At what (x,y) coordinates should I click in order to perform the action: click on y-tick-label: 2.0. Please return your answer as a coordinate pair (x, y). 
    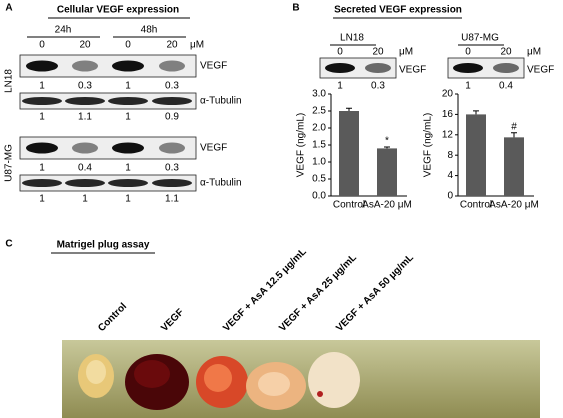
    Looking at the image, I should click on (319, 128).